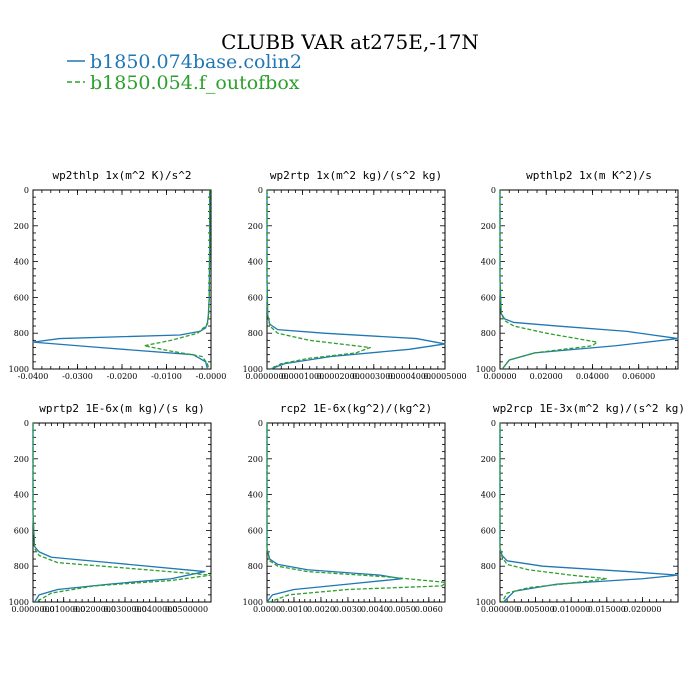 The width and height of the screenshot is (700, 700). Describe the element at coordinates (196, 62) in the screenshot. I see `legend-label-base: b1850.074base.colin2` at that location.